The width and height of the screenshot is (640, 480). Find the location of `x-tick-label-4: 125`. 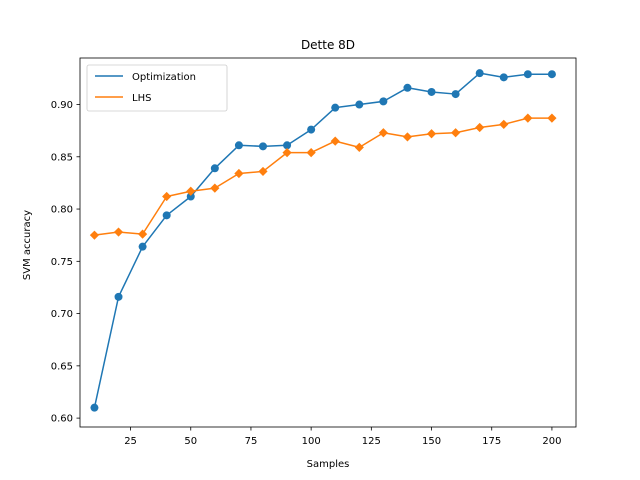

x-tick-label-4: 125 is located at coordinates (371, 441).